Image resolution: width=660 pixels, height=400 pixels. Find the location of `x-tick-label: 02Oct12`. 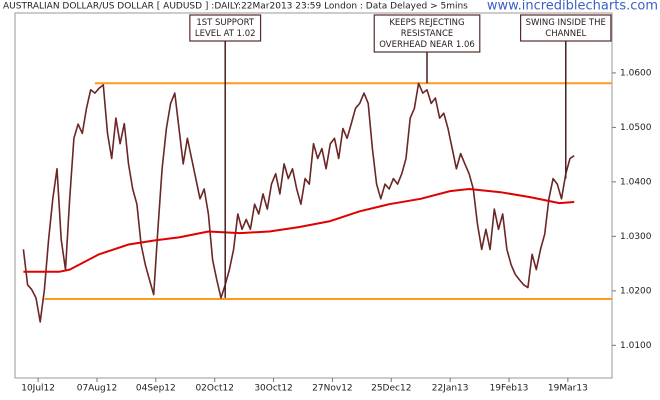

x-tick-label: 02Oct12 is located at coordinates (214, 389).